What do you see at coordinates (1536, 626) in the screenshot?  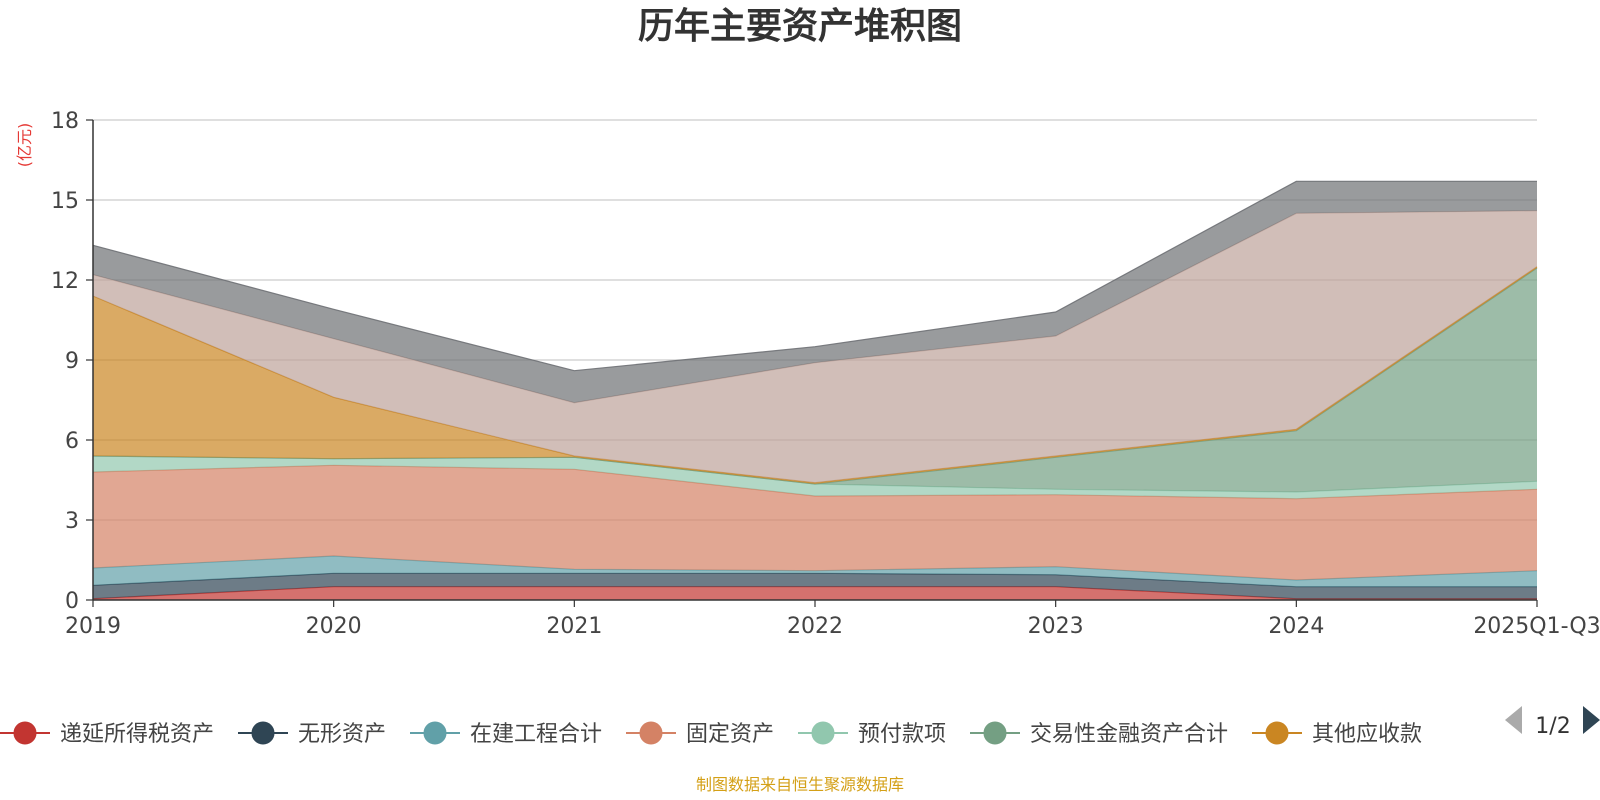 I see `x-tick-label: 2025Q1-Q3` at bounding box center [1536, 626].